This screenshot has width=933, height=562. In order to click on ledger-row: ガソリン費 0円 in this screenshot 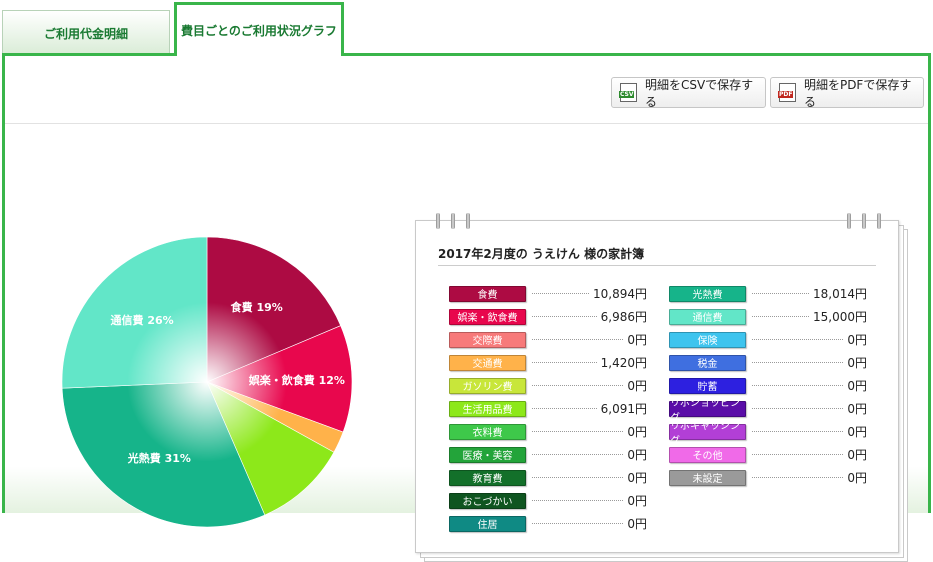, I will do `click(548, 385)`.